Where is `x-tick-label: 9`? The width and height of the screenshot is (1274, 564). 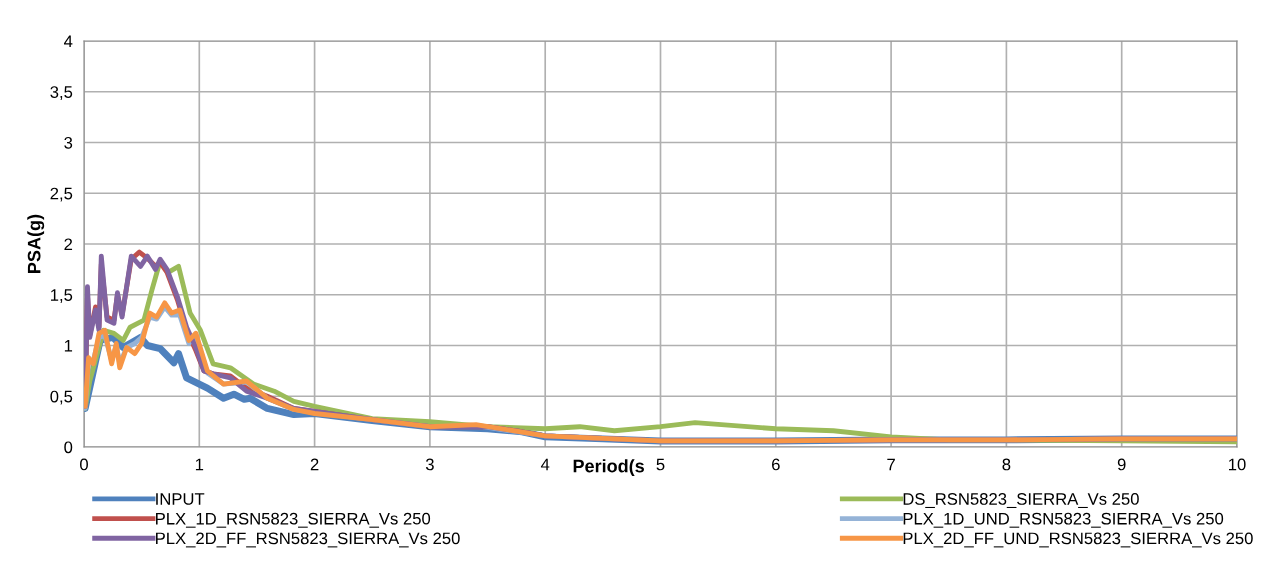
x-tick-label: 9 is located at coordinates (1121, 464).